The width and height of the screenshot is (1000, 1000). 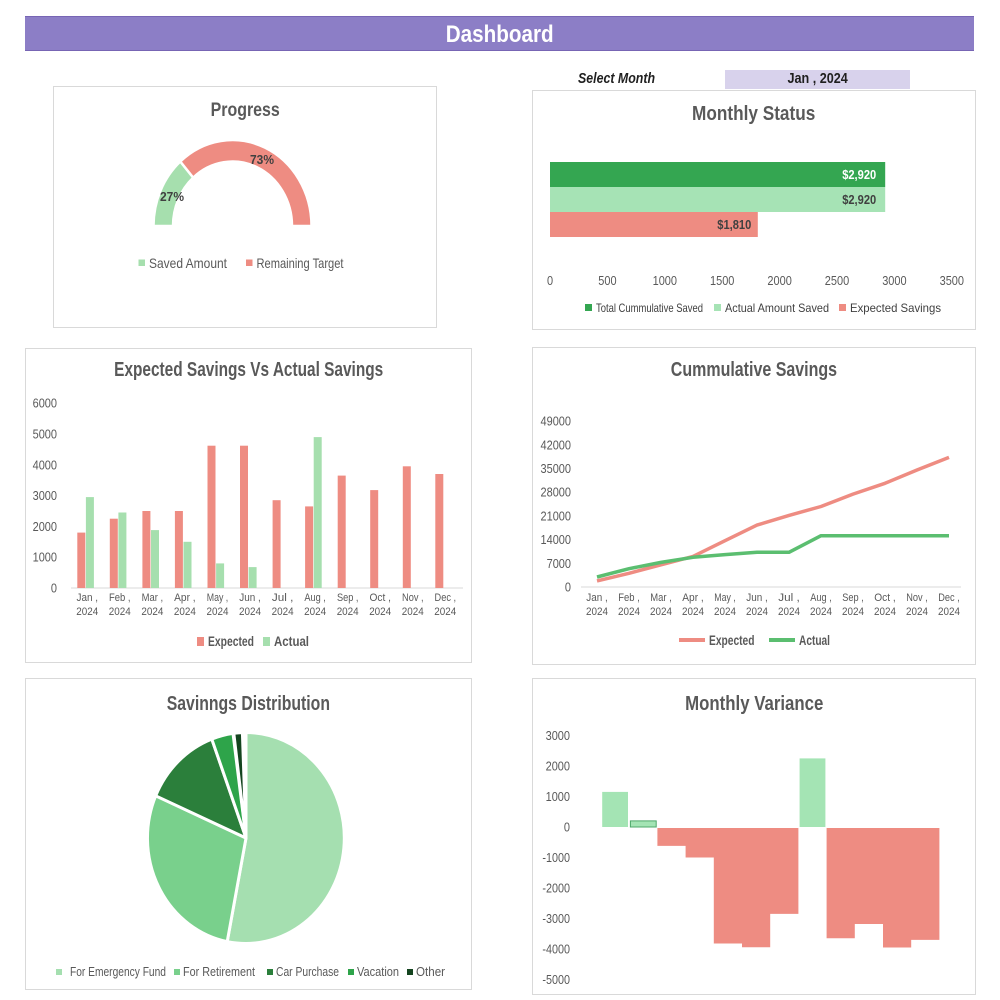 I want to click on svg-text: 4000, so click(x=45, y=464).